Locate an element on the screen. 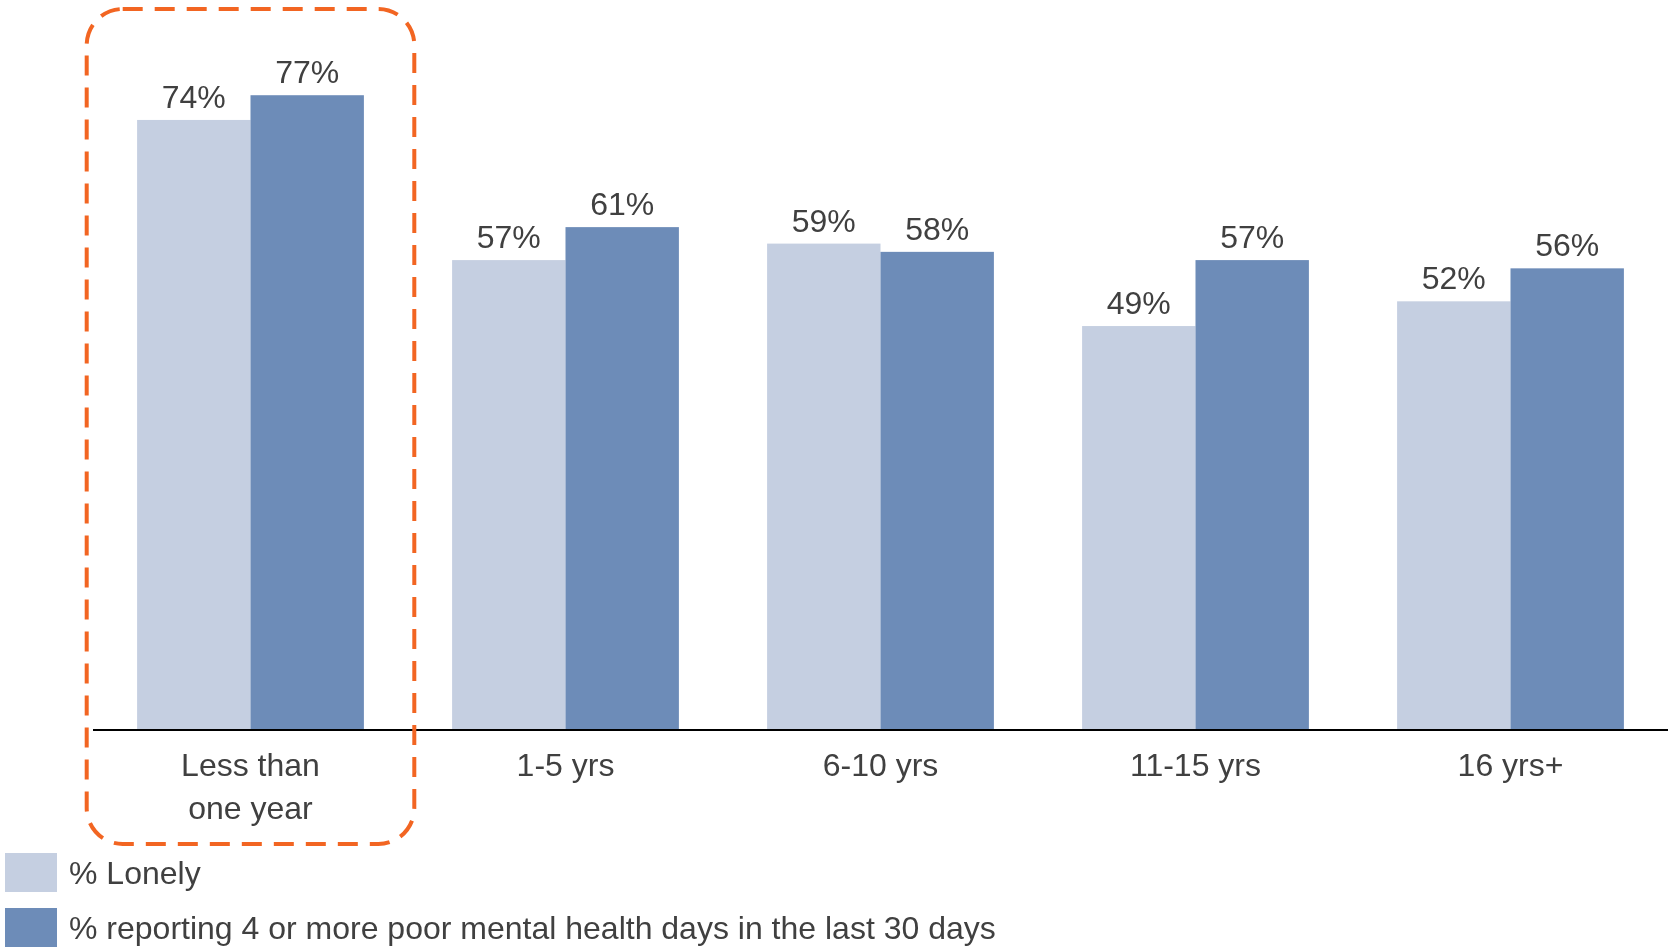  x-tick-label: 16 yrs+ is located at coordinates (1510, 765).